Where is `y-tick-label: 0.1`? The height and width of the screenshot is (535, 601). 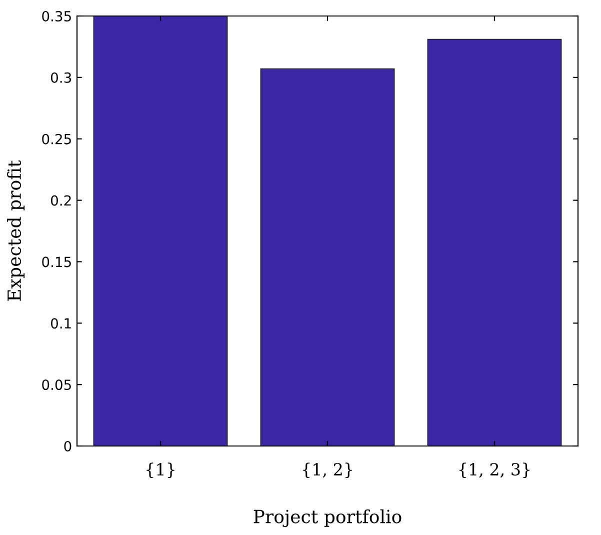 y-tick-label: 0.1 is located at coordinates (60, 323).